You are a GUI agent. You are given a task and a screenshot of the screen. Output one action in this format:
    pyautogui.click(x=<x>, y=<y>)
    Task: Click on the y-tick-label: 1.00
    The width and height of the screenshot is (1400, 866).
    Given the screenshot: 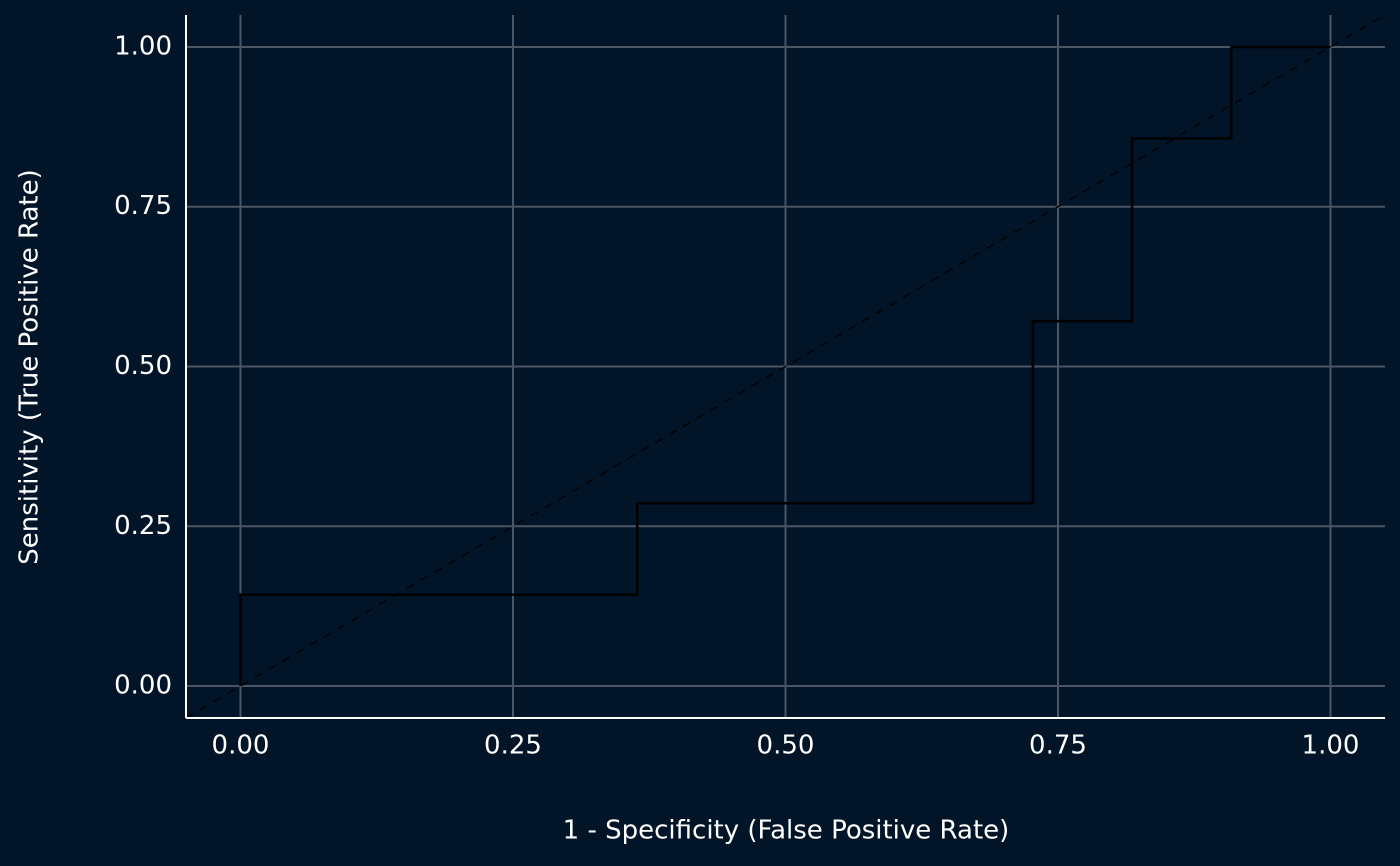 What is the action you would take?
    pyautogui.click(x=143, y=46)
    